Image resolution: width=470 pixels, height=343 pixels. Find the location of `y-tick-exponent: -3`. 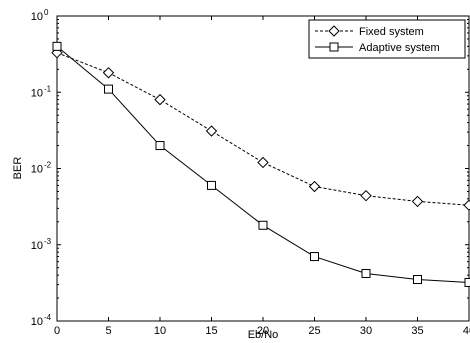

y-tick-exponent: -3 is located at coordinates (48, 241).